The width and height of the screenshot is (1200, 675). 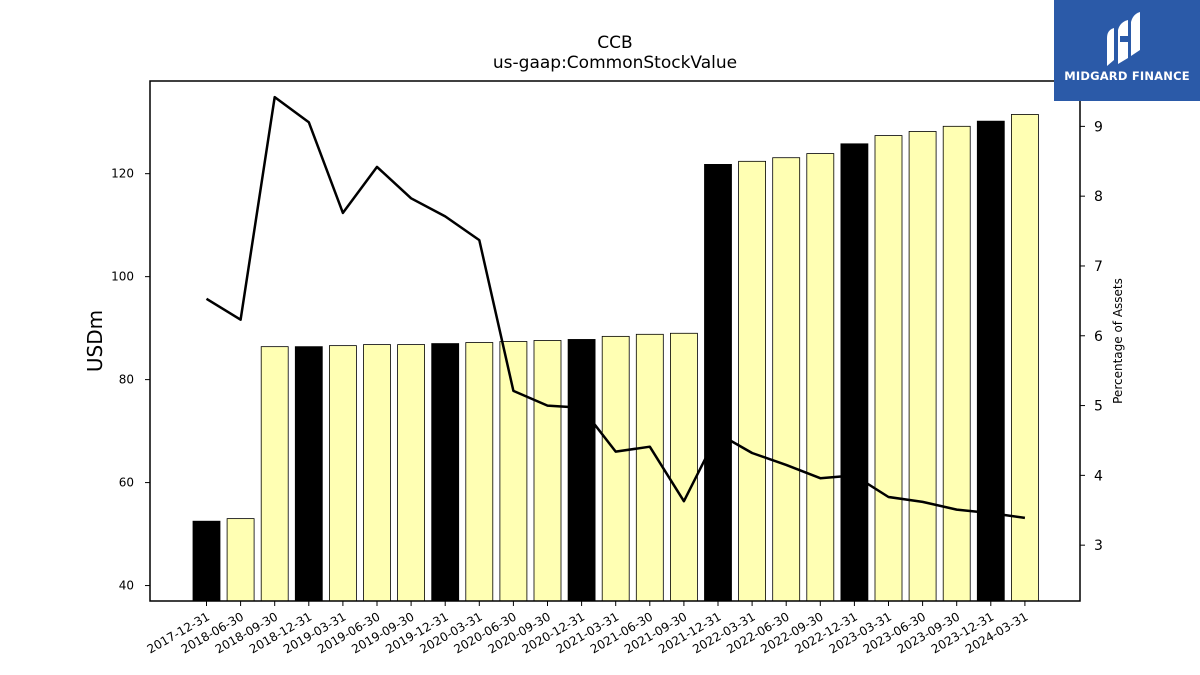 I want to click on y-tick-label: 80, so click(x=126, y=380).